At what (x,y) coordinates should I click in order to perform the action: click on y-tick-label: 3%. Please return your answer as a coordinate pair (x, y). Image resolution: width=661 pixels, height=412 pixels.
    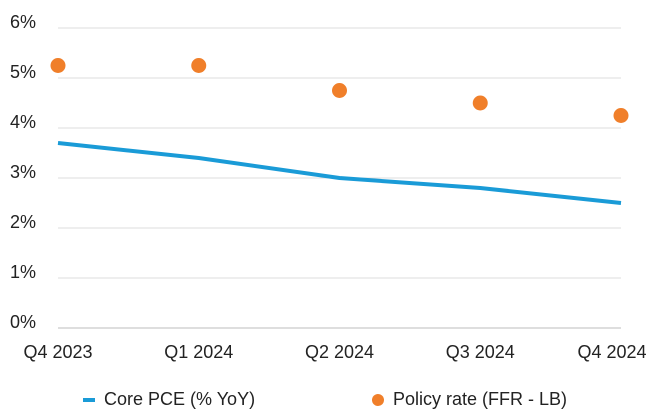
    Looking at the image, I should click on (23, 172).